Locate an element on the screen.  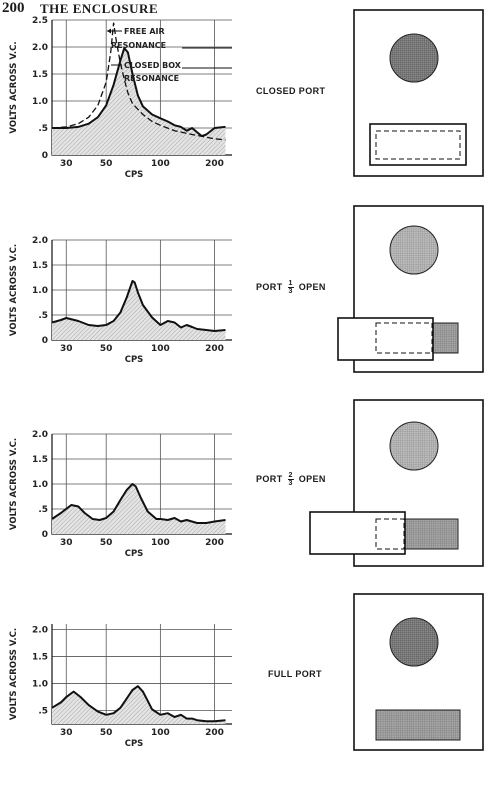
annotation-free-air: FREE AIR is located at coordinates (144, 31).